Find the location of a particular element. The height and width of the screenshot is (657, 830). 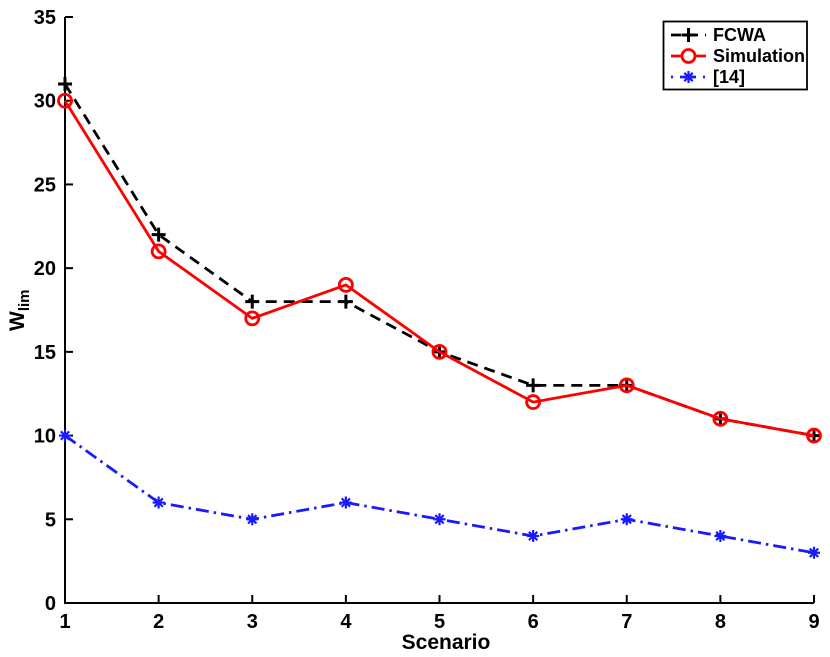

x-tick-label-9: 9 is located at coordinates (813, 622).